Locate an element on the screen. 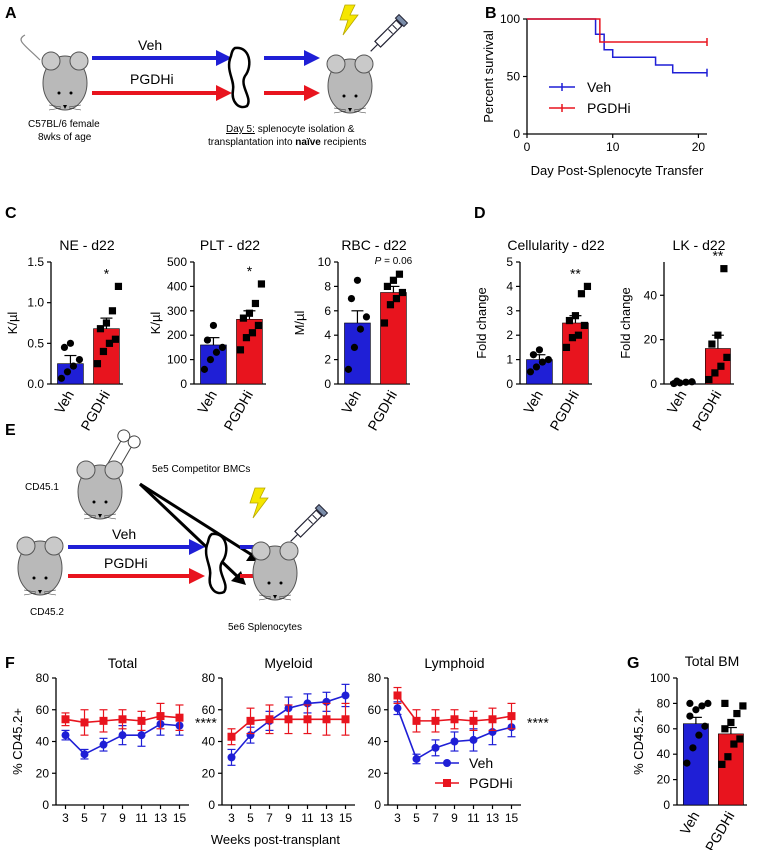 This screenshot has width=761, height=850. host-mouse-icon is located at coordinates (40, 566).